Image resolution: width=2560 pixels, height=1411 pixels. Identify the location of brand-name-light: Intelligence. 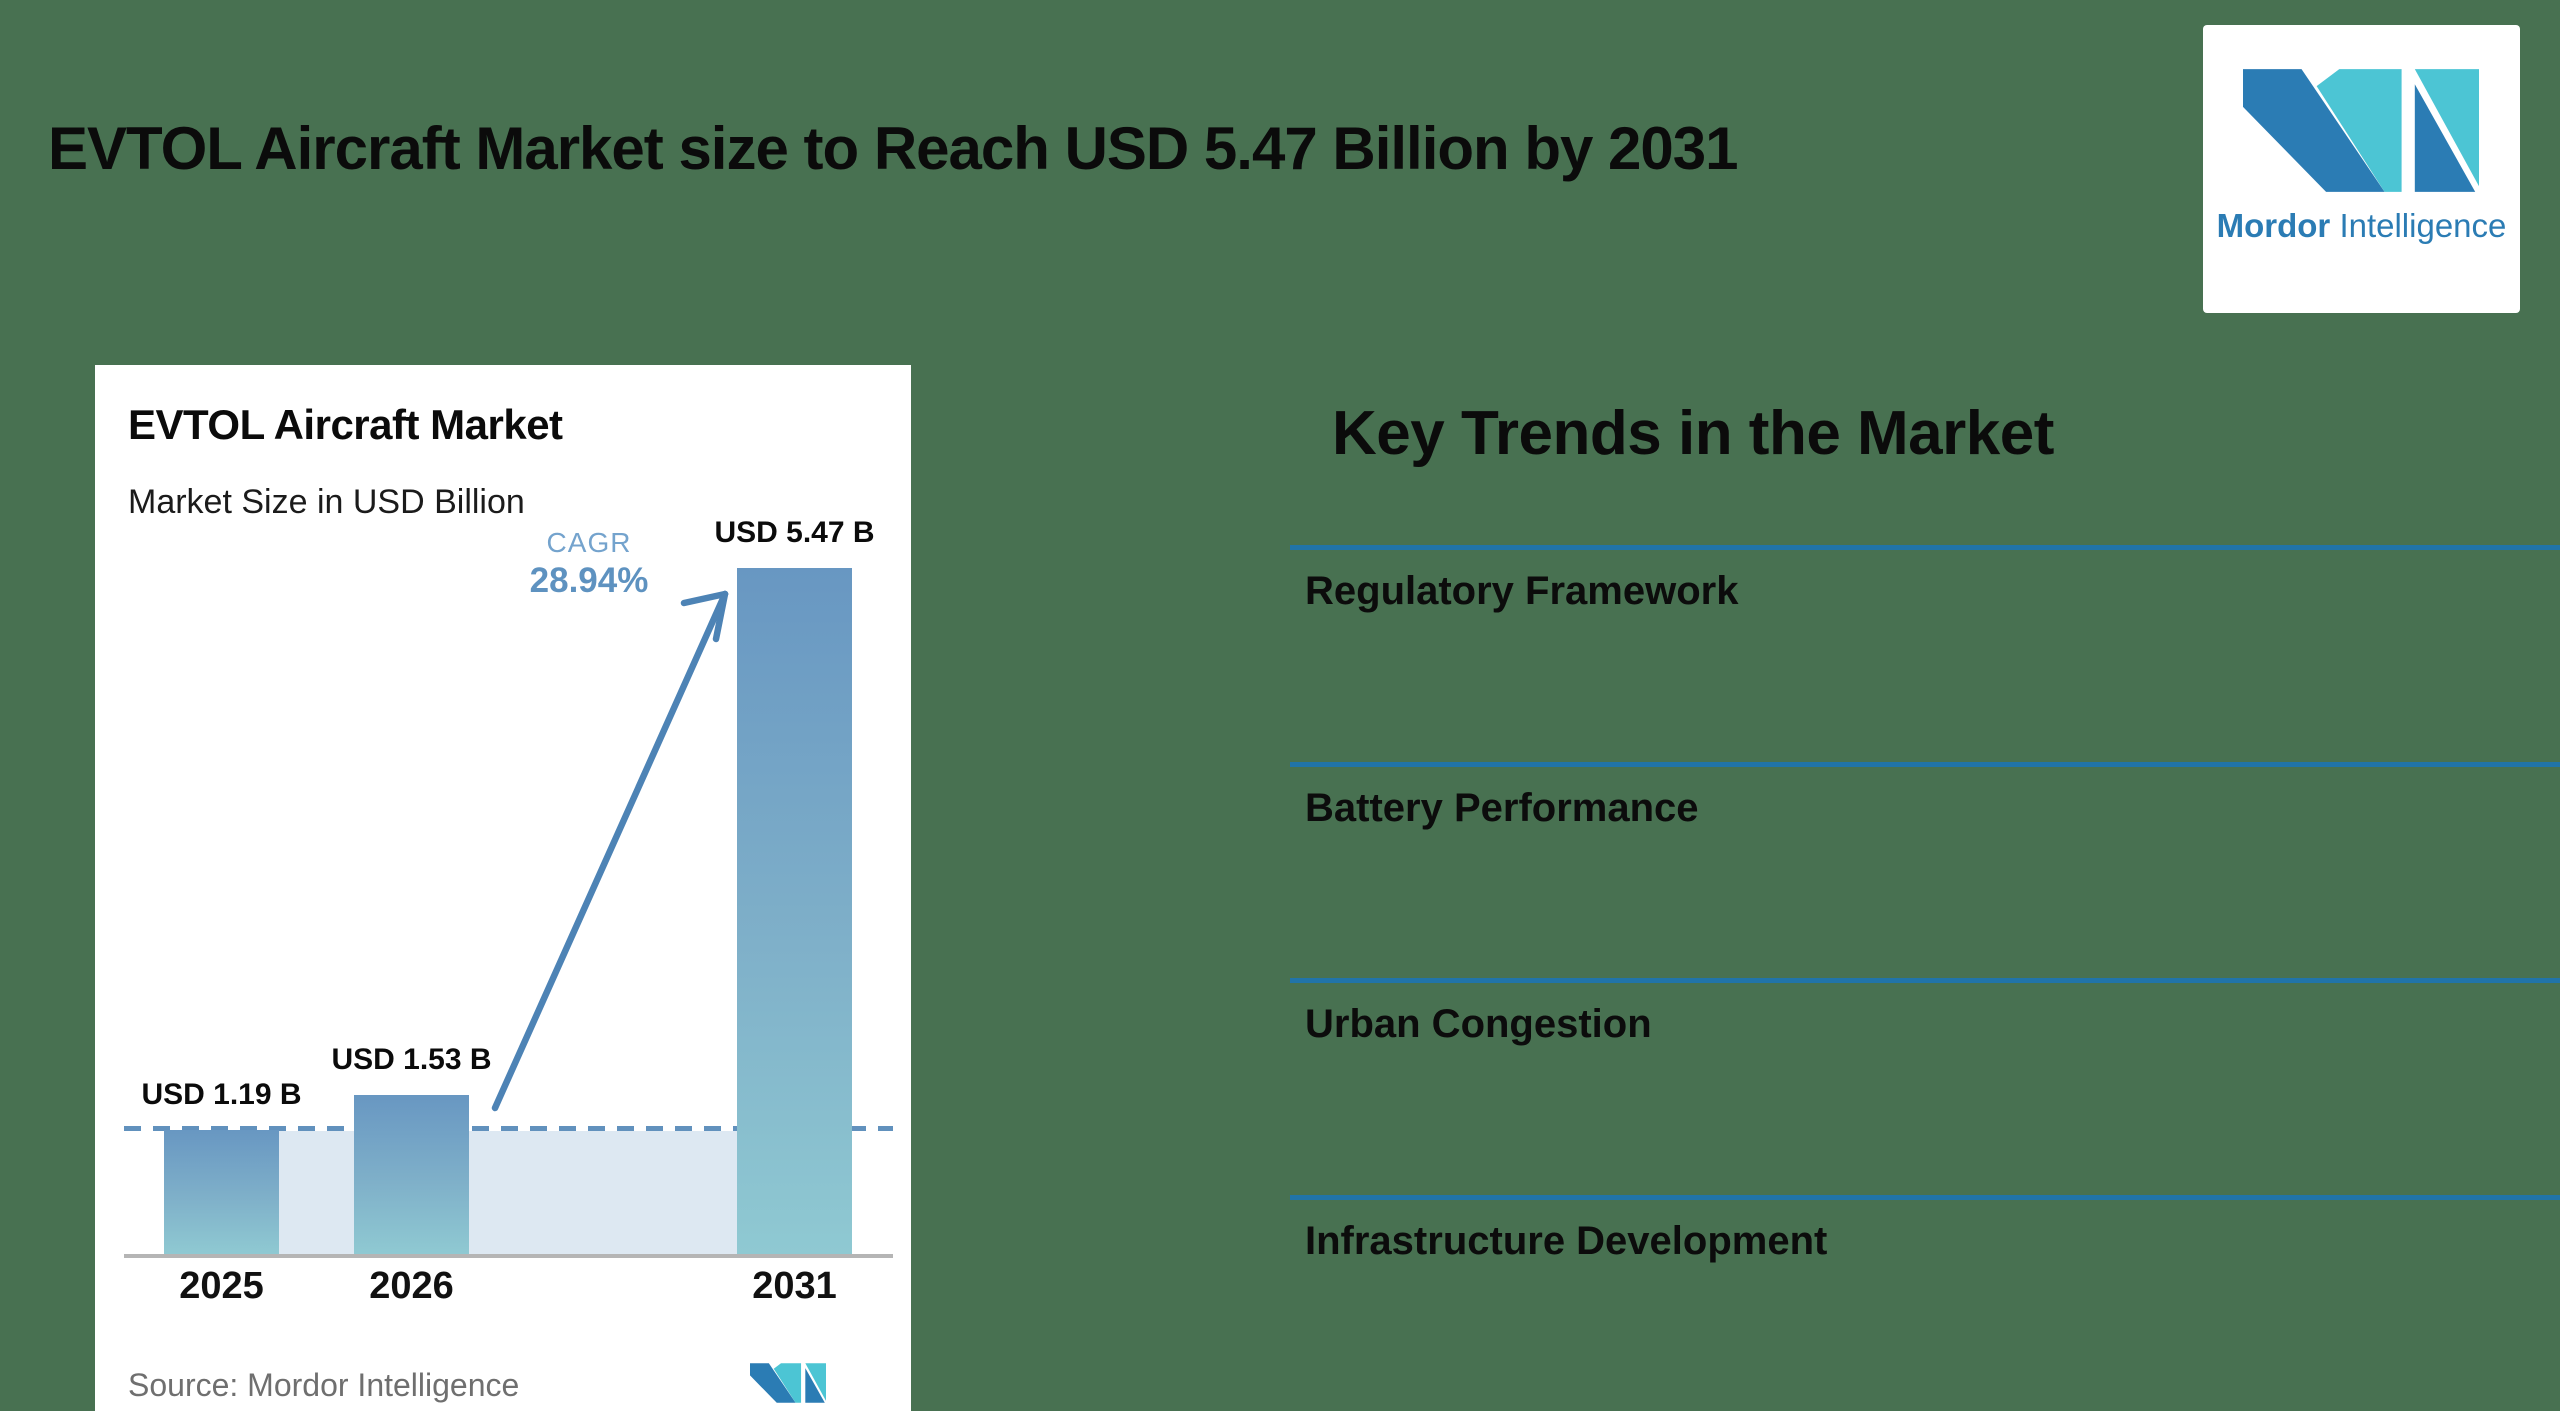
(2423, 225).